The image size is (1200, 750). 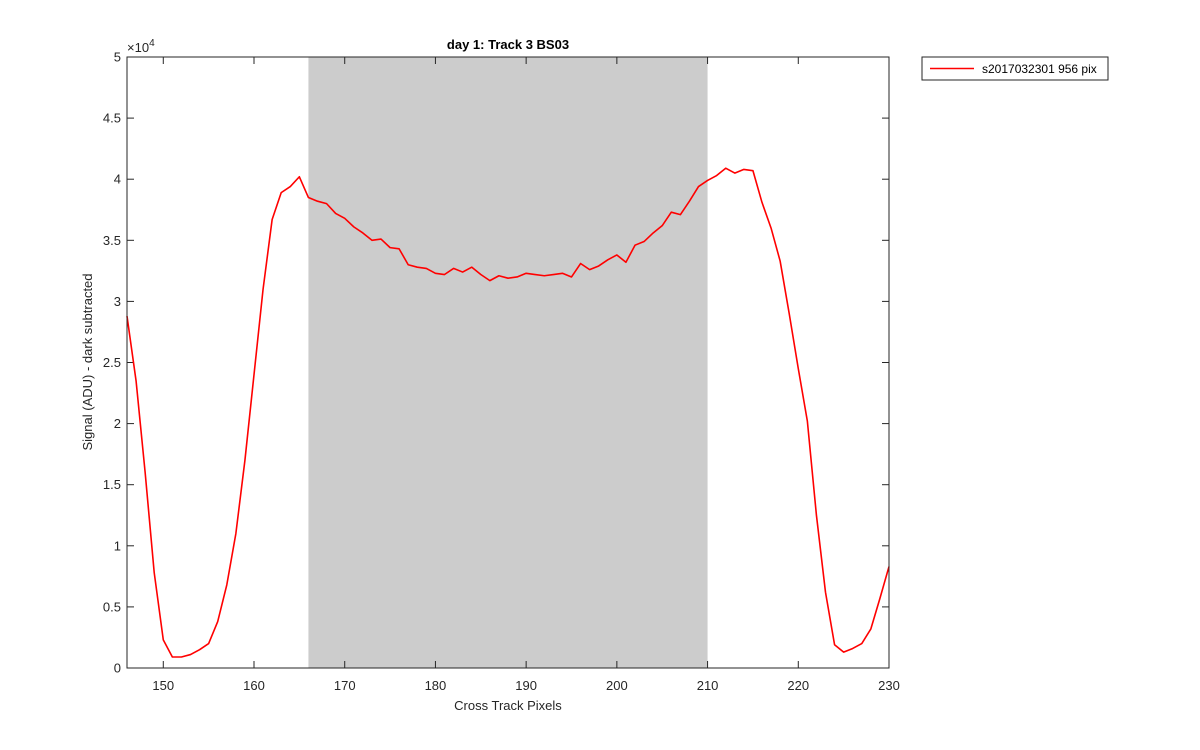 I want to click on y-tick-label: 3.5, so click(x=112, y=240).